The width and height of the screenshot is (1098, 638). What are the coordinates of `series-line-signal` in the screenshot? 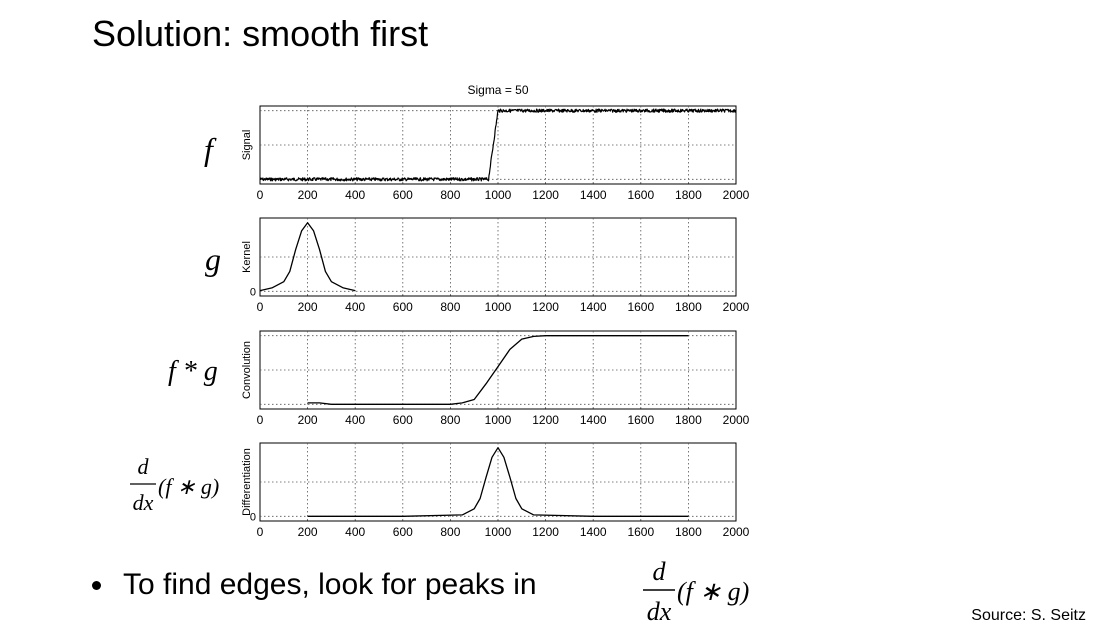 It's located at (498, 145).